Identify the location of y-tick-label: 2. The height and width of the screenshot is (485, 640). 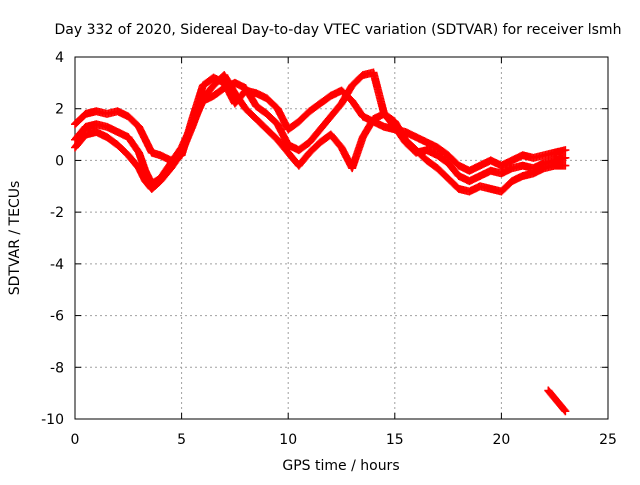
(59, 110).